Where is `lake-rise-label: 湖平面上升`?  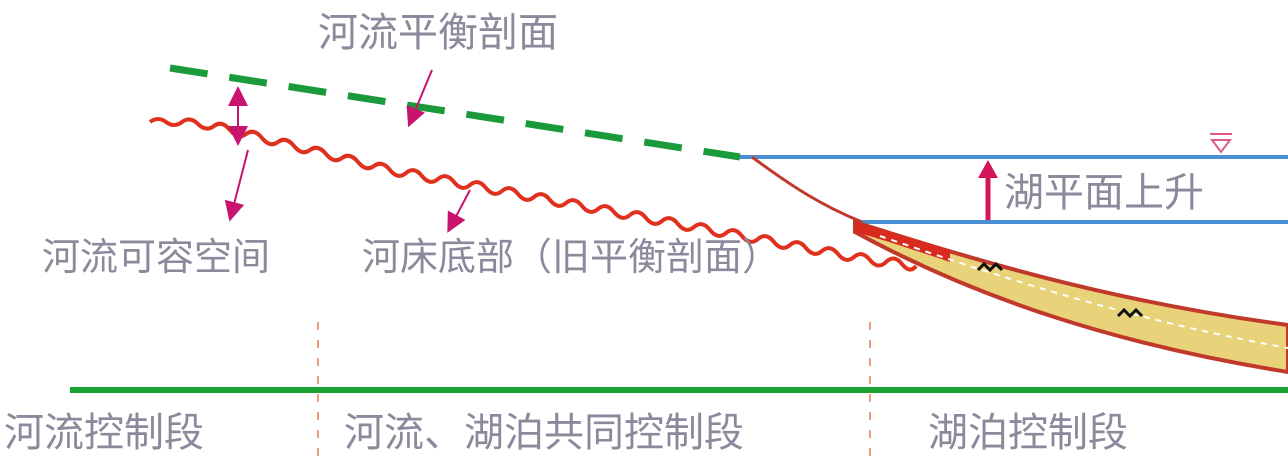 lake-rise-label: 湖平面上升 is located at coordinates (1104, 193).